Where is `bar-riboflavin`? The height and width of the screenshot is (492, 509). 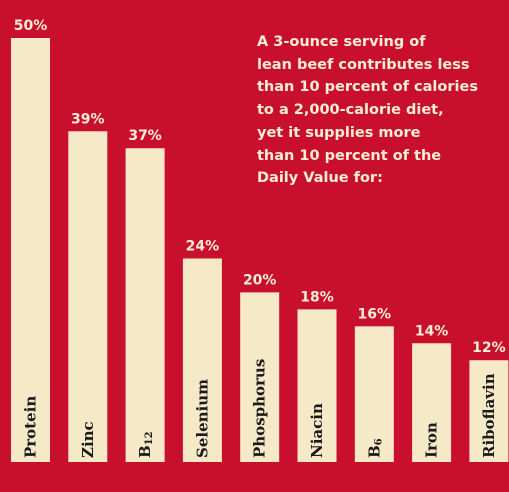
bar-riboflavin is located at coordinates (489, 411).